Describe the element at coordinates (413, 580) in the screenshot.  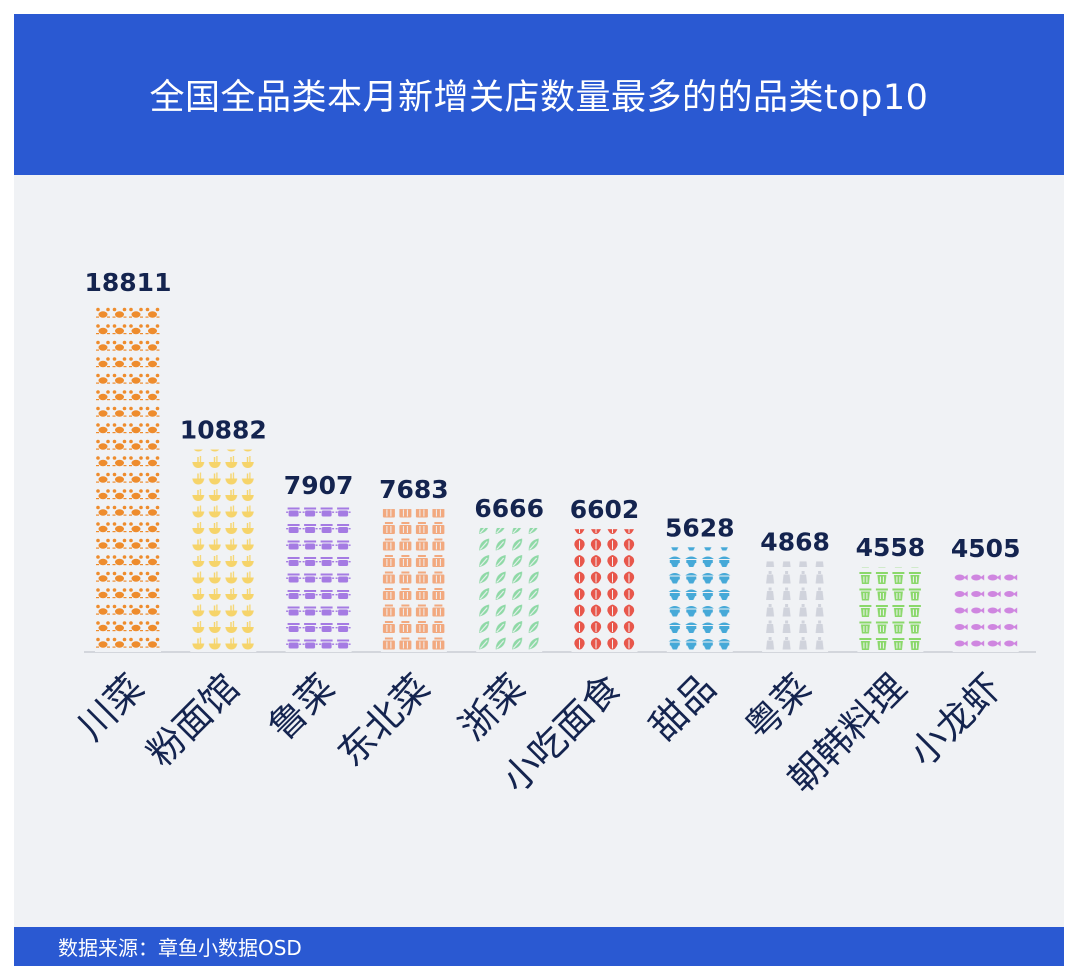
I see `bar-basket-icon` at that location.